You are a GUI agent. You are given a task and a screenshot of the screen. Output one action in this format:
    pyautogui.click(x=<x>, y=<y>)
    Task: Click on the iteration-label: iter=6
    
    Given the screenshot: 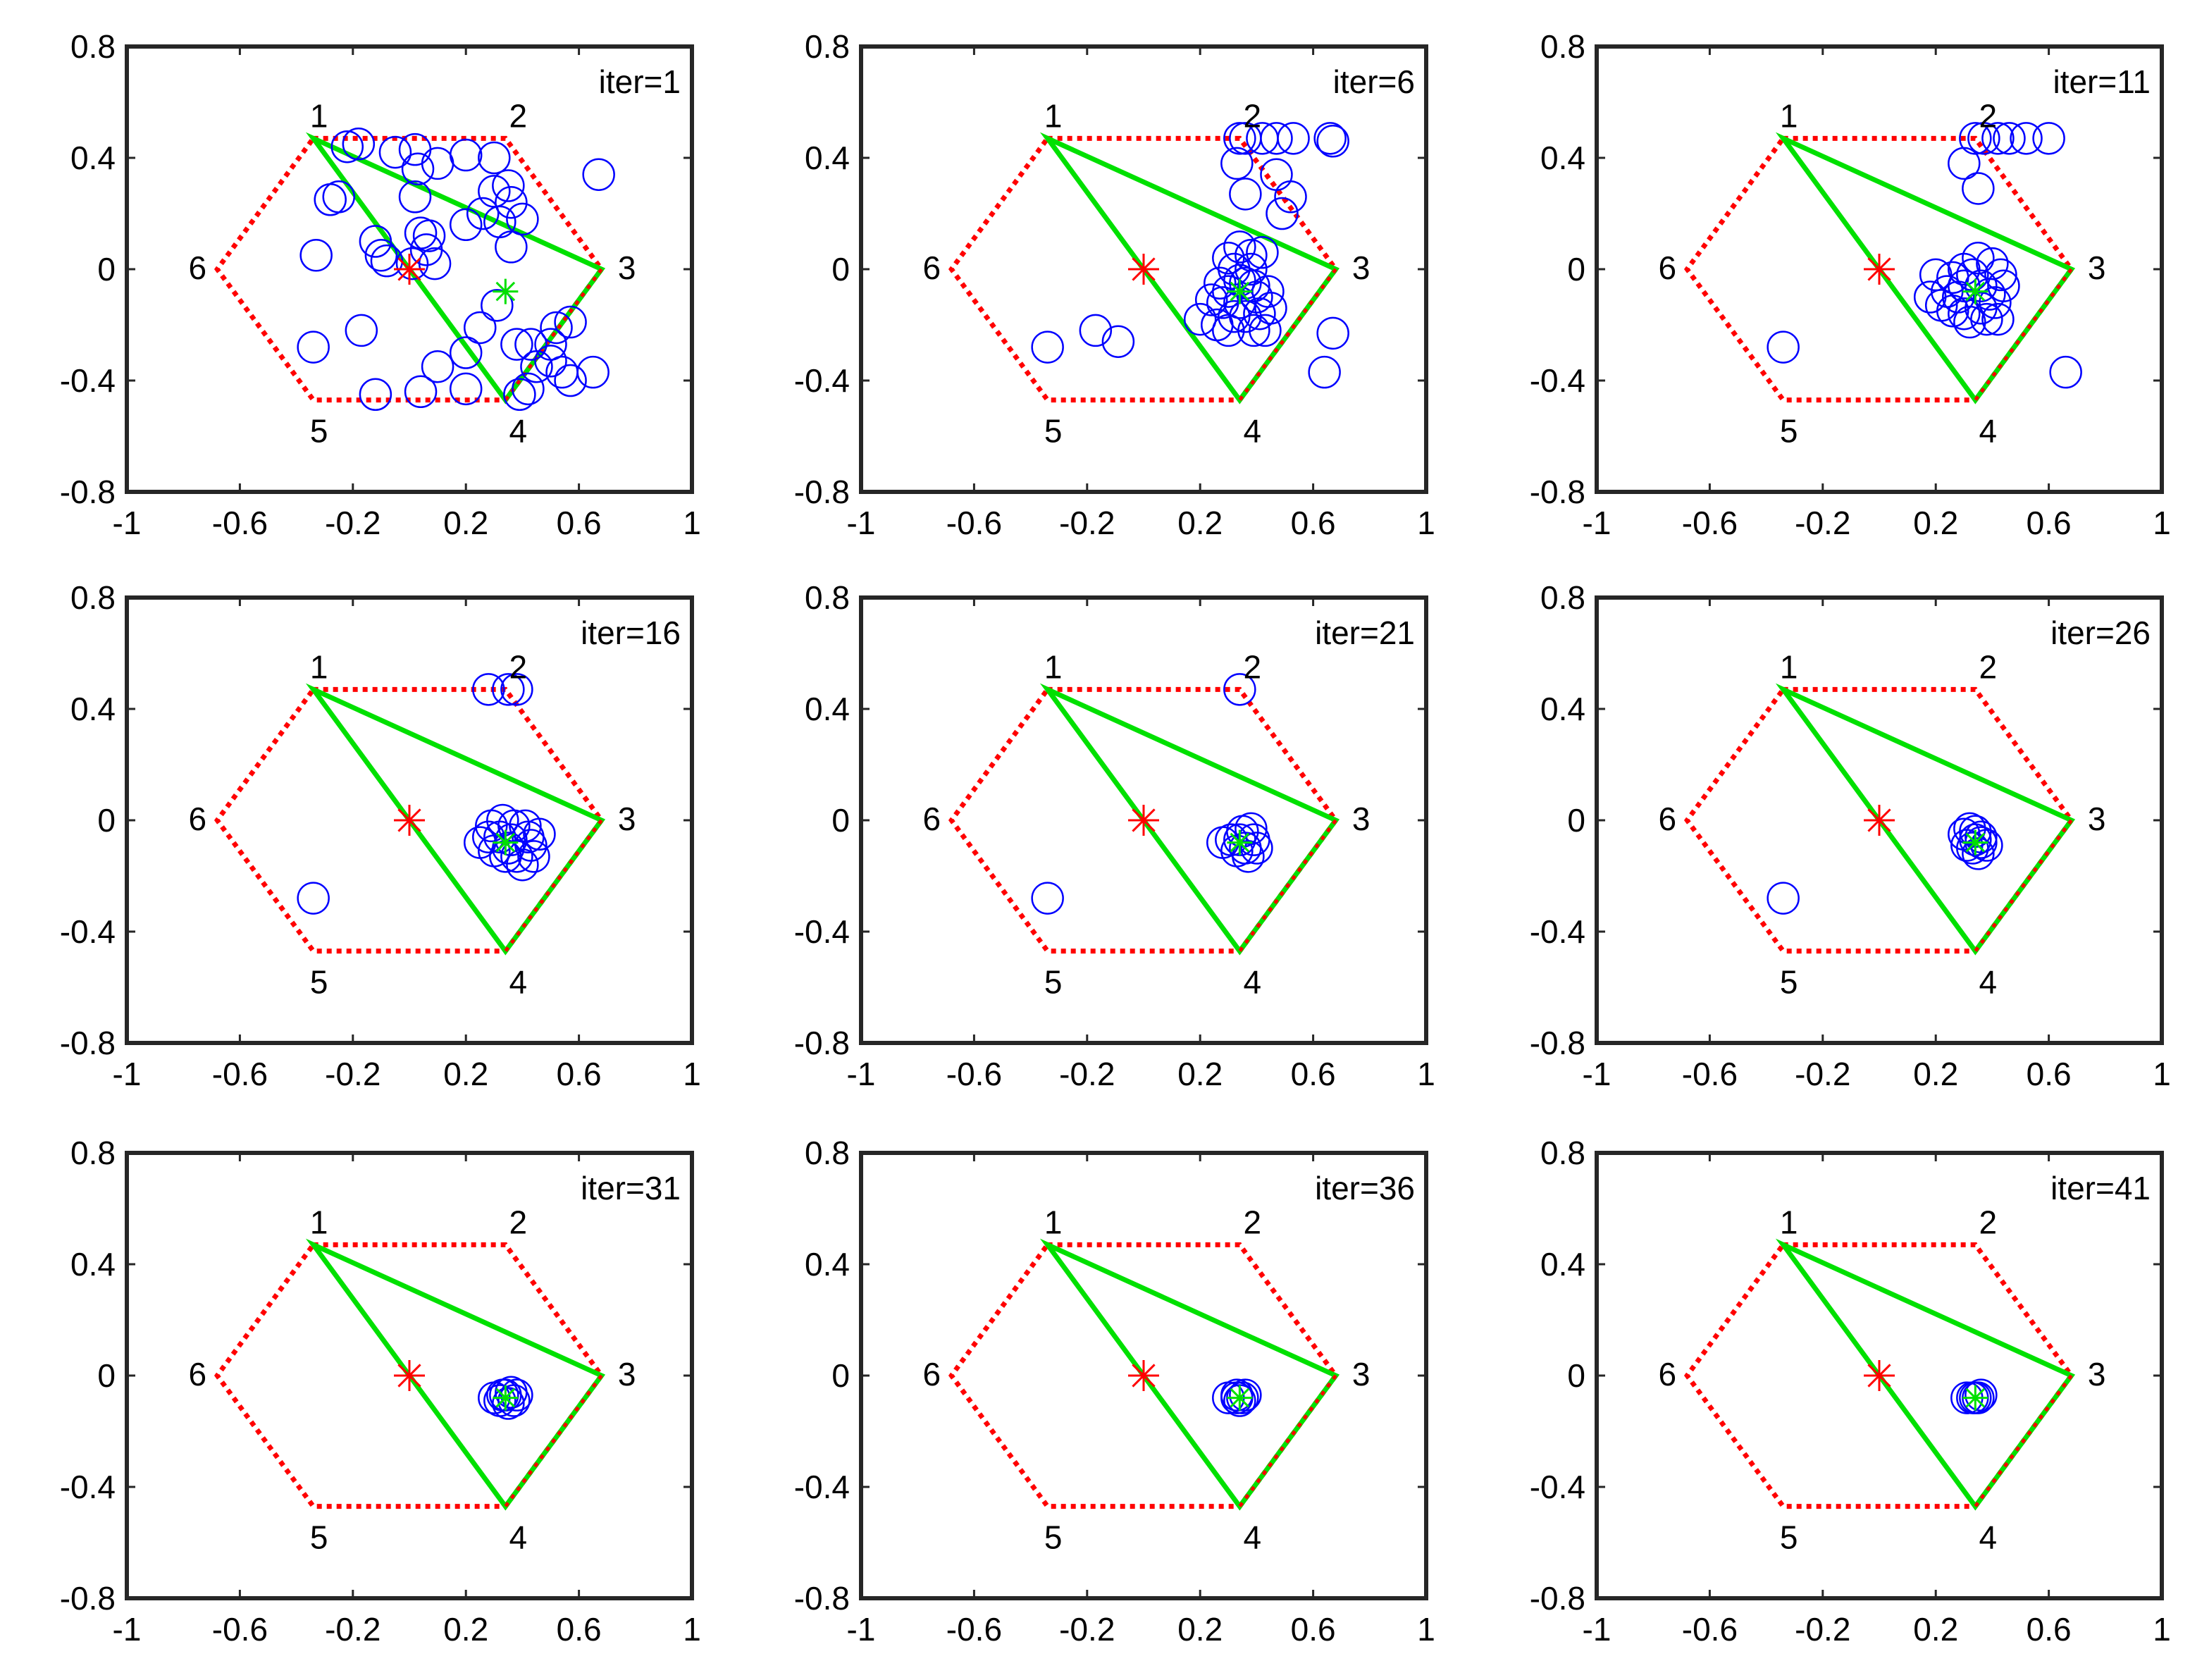 What is the action you would take?
    pyautogui.click(x=1374, y=81)
    